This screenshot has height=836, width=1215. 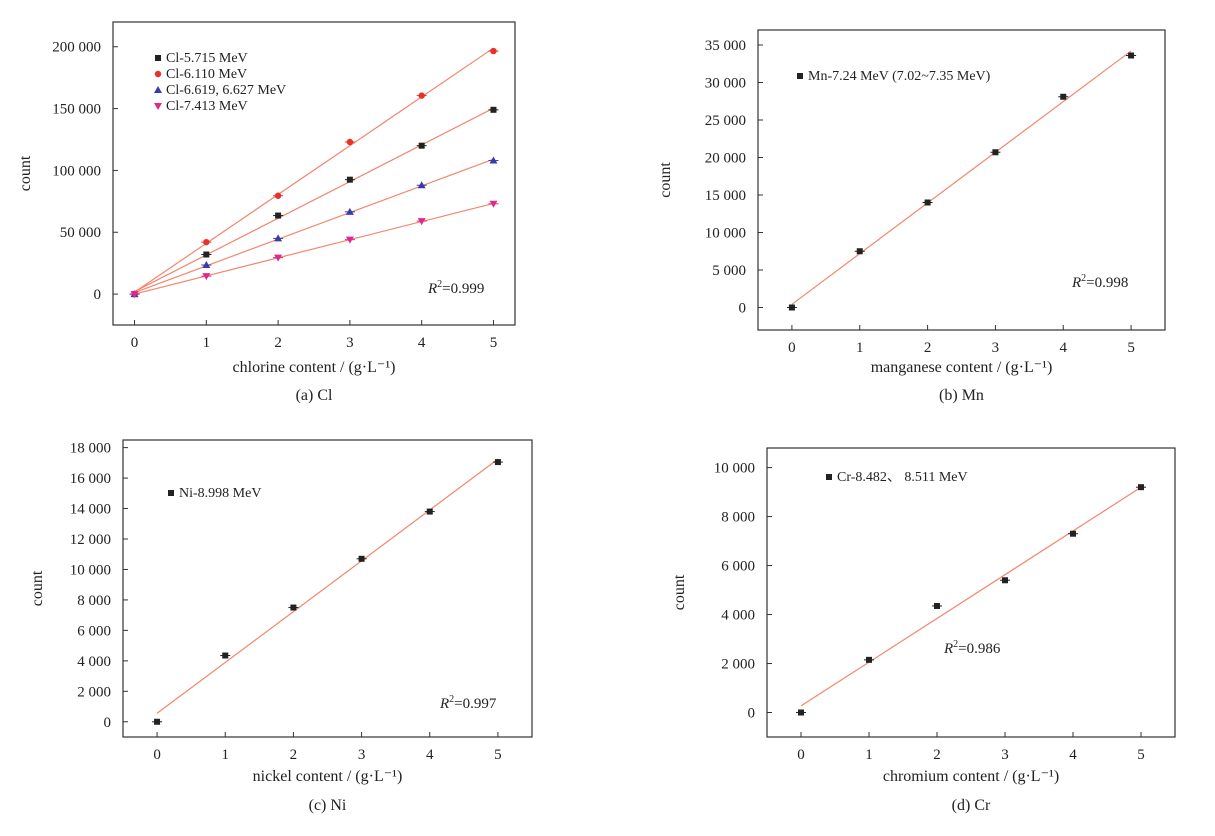 I want to click on legend-label: Ni-8.998 MeV, so click(x=220, y=493).